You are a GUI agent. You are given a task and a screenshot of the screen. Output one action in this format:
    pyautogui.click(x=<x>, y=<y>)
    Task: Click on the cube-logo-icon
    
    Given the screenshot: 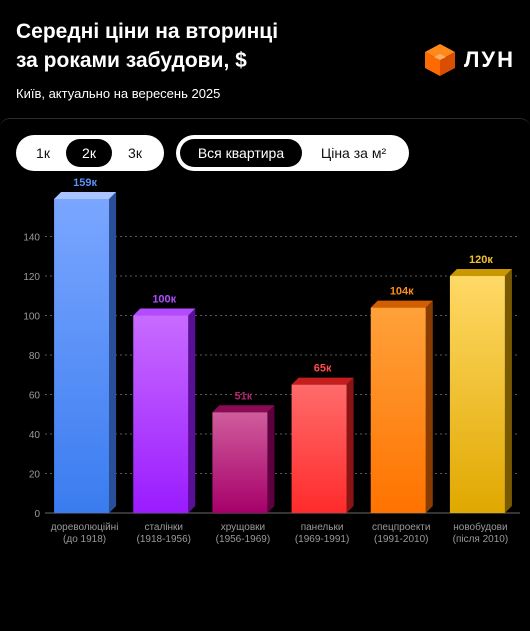 What is the action you would take?
    pyautogui.click(x=440, y=60)
    